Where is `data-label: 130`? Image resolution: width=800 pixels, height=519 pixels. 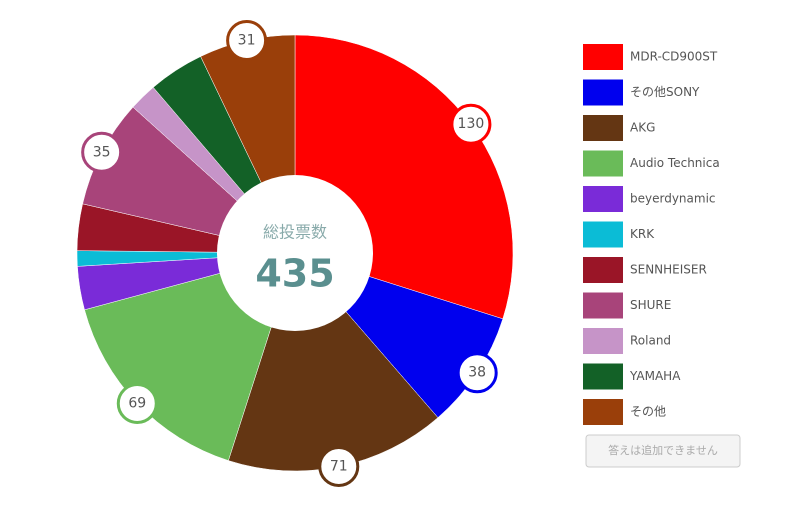 data-label: 130 is located at coordinates (471, 124).